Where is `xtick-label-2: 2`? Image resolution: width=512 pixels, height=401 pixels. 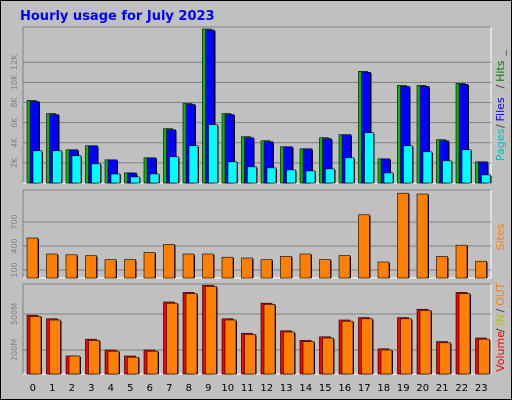
xtick-label-2: 2 is located at coordinates (72, 388).